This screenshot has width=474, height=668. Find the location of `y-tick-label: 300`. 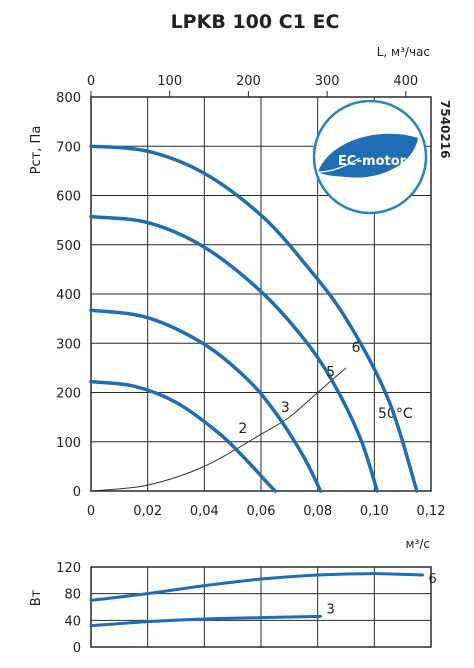

y-tick-label: 300 is located at coordinates (68, 344).